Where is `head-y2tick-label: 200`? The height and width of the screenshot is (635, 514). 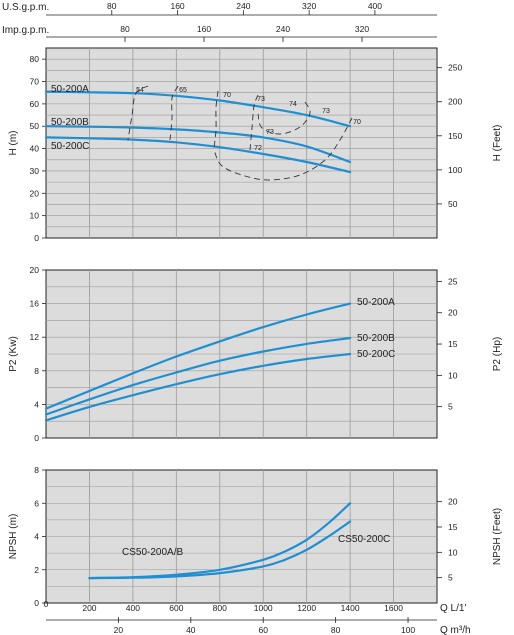 head-y2tick-label: 200 is located at coordinates (455, 102).